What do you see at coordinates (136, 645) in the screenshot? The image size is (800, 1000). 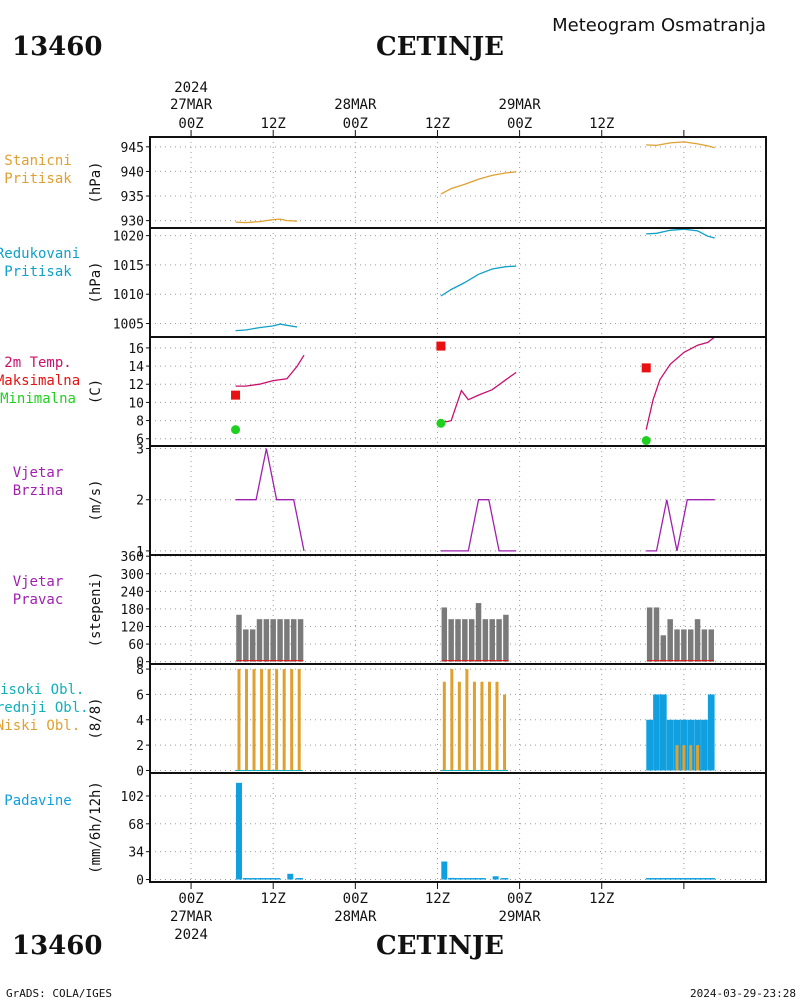 I see `y-tick-label: 60` at bounding box center [136, 645].